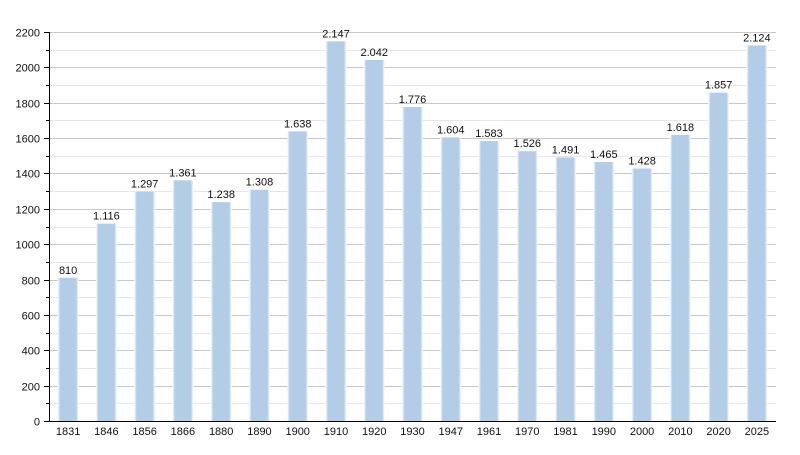 Image resolution: width=800 pixels, height=455 pixels. I want to click on x-tick-label: 1981, so click(565, 432).